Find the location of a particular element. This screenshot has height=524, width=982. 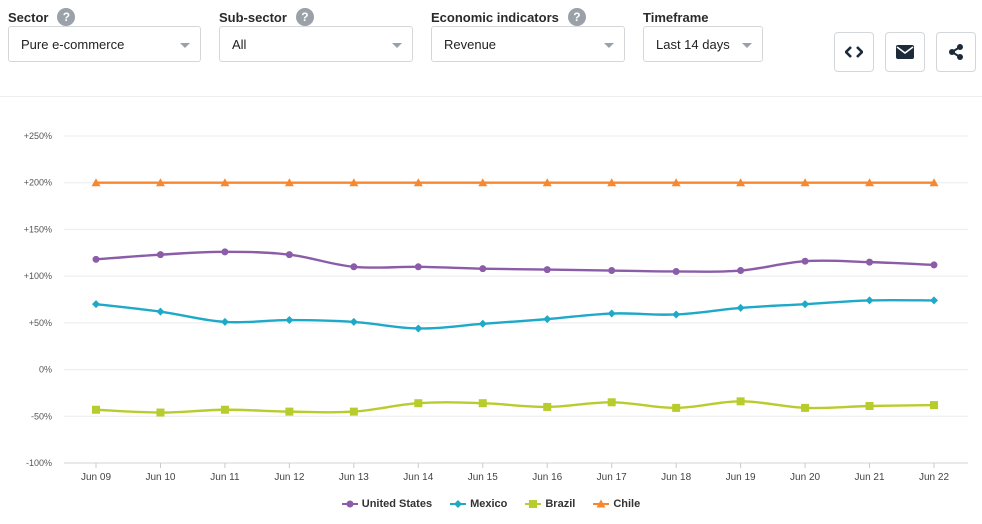

legend-item-chile: Chile is located at coordinates (616, 504).